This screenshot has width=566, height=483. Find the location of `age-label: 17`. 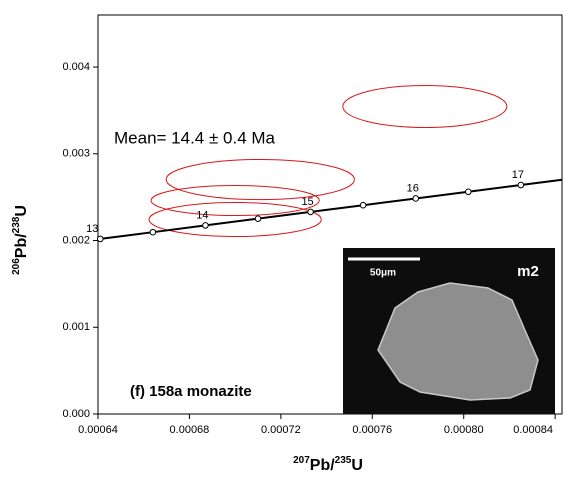

age-label: 17 is located at coordinates (518, 175).